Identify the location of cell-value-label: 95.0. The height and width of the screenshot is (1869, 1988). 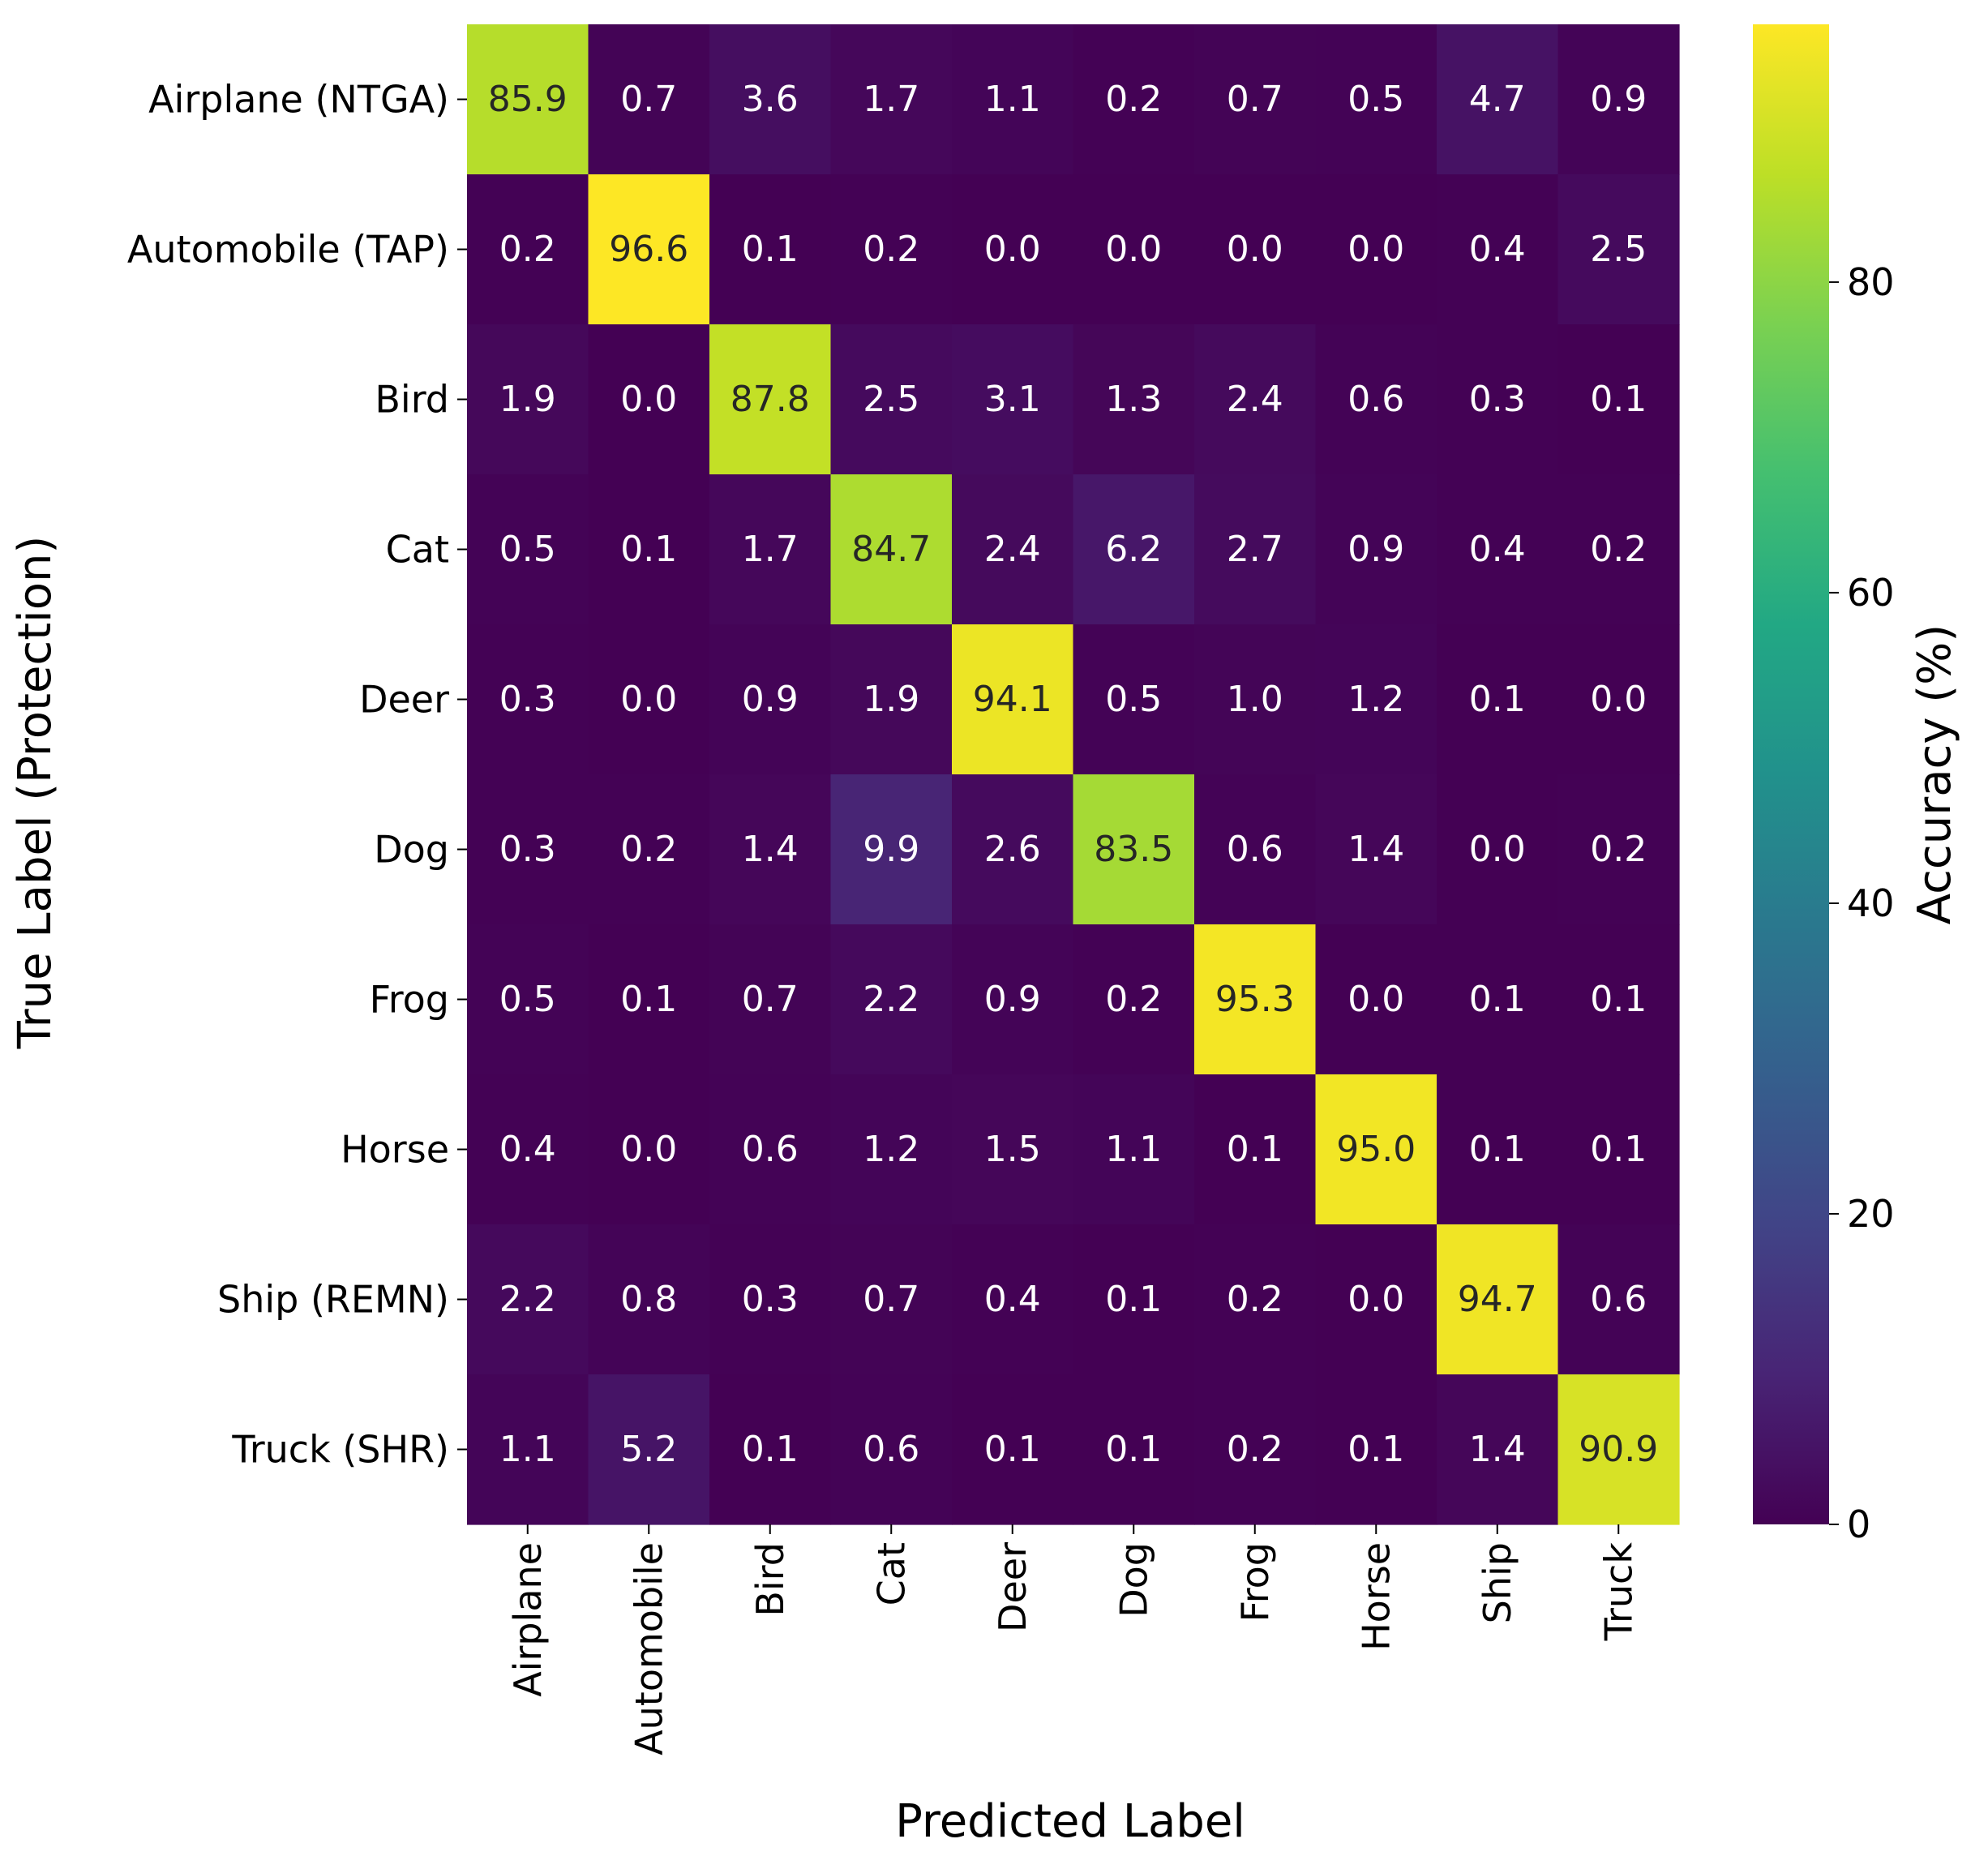
(1376, 1149).